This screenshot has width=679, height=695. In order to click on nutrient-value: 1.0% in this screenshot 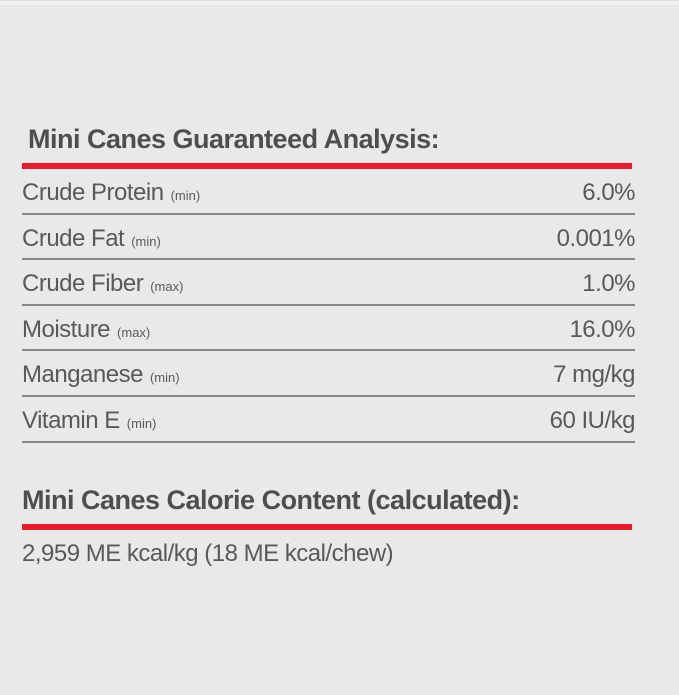, I will do `click(608, 284)`.